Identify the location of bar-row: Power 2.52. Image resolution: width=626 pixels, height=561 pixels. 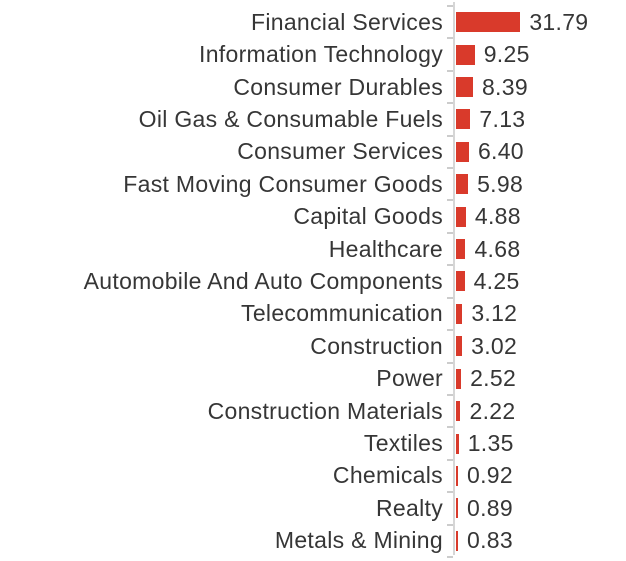
(313, 379).